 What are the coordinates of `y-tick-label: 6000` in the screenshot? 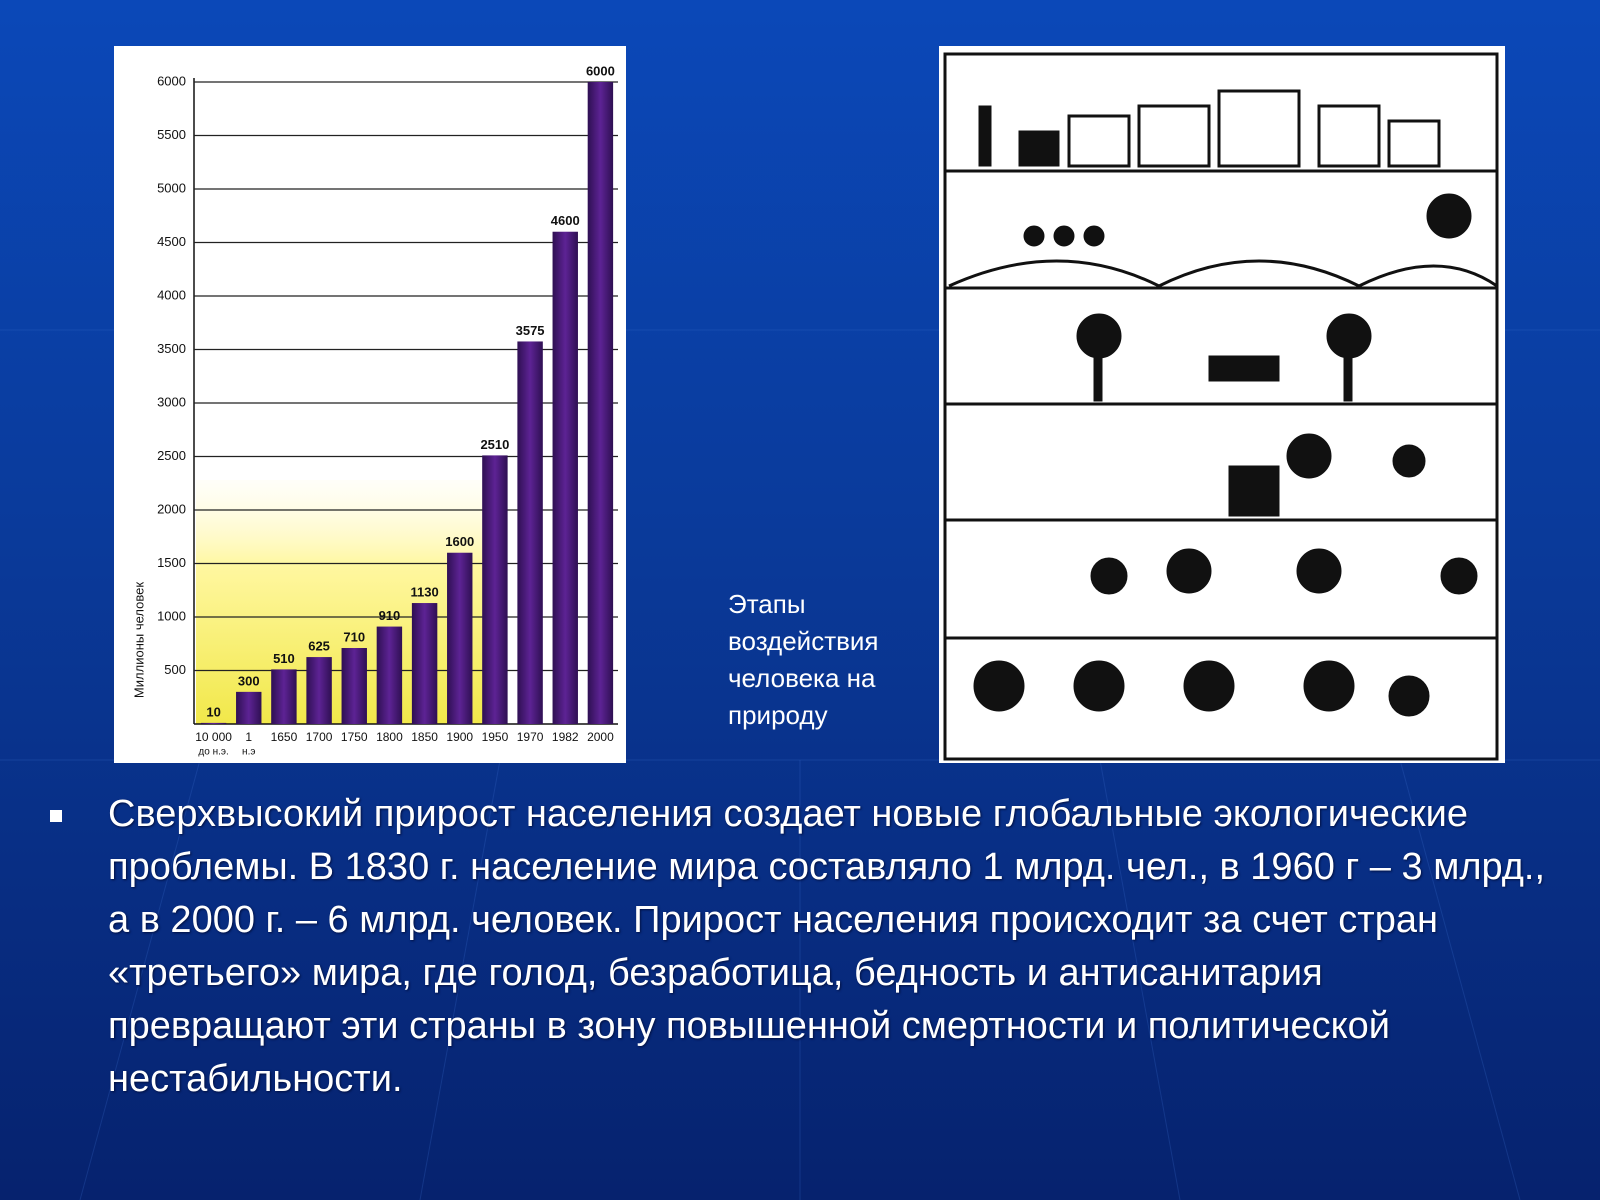 It's located at (171, 80).